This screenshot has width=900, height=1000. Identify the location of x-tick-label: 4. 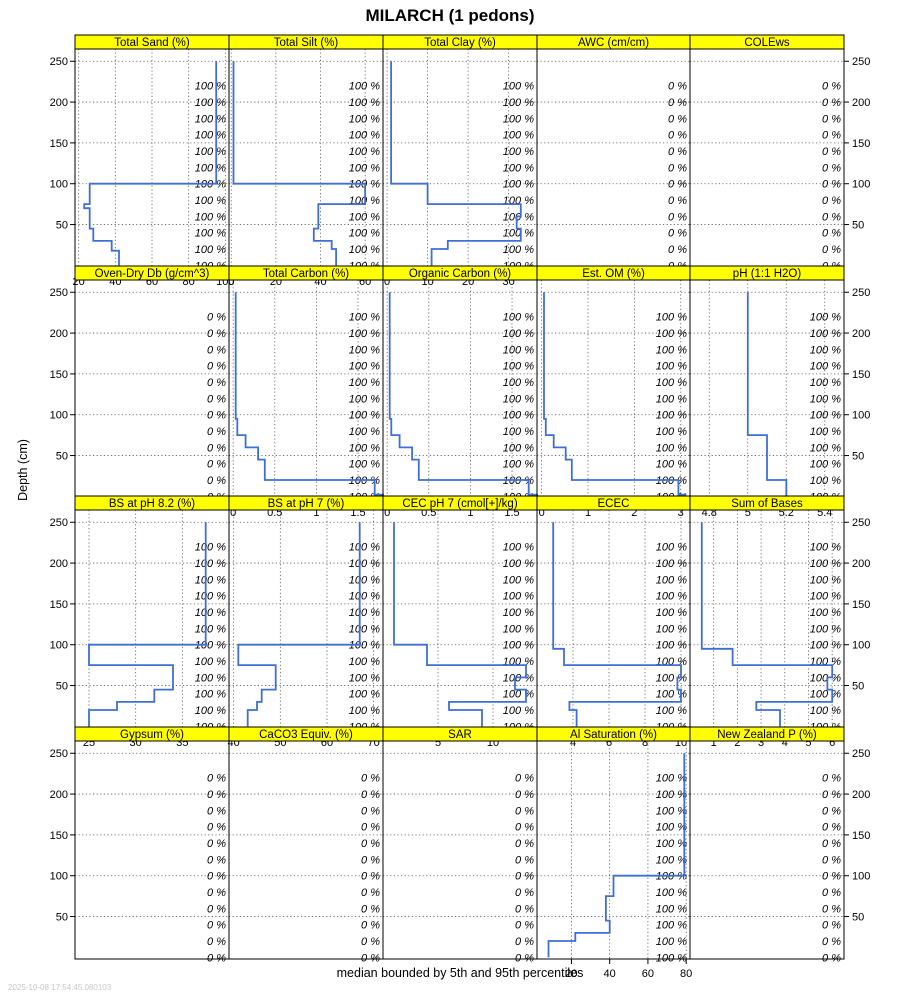
(573, 743).